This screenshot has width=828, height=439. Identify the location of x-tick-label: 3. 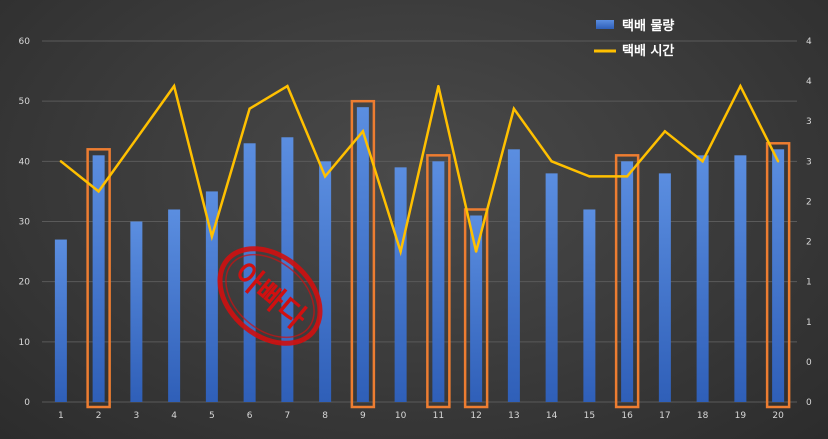
(137, 416).